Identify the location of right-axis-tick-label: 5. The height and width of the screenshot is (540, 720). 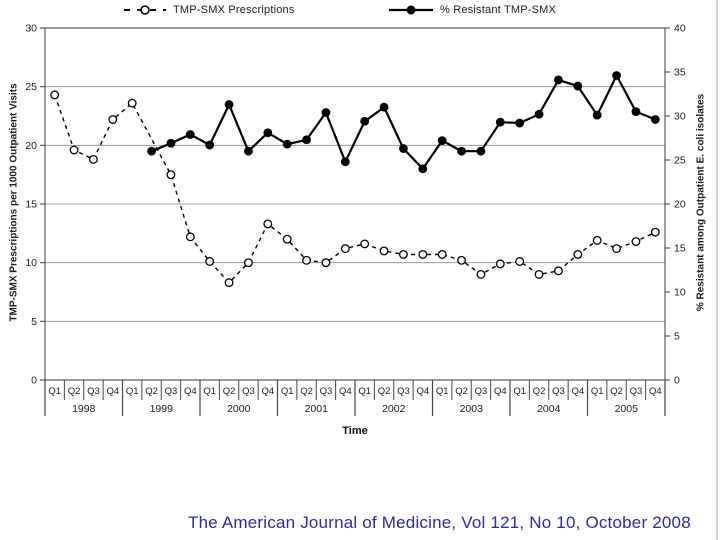
(677, 337).